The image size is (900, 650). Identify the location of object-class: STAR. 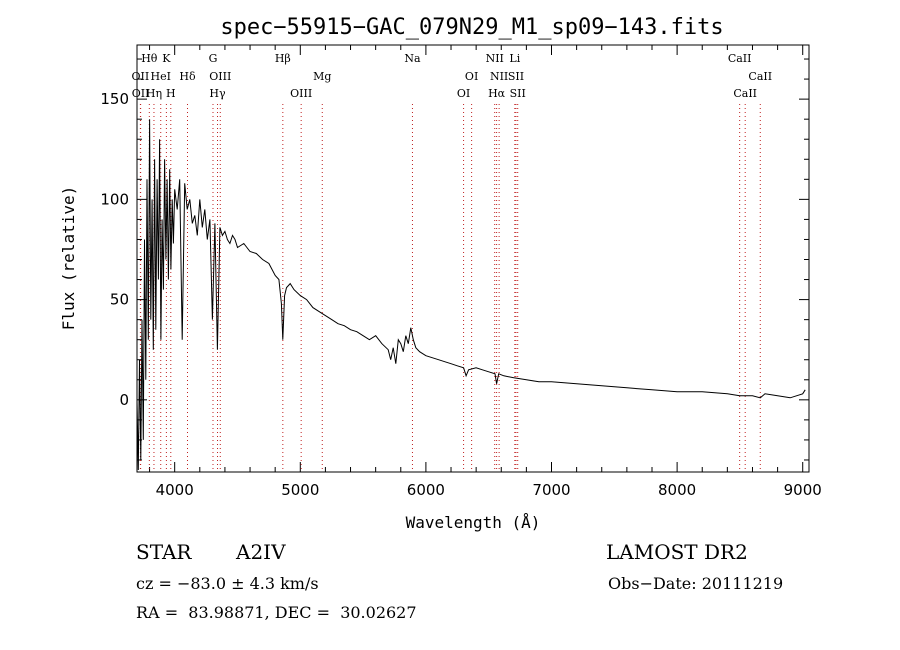
(164, 552).